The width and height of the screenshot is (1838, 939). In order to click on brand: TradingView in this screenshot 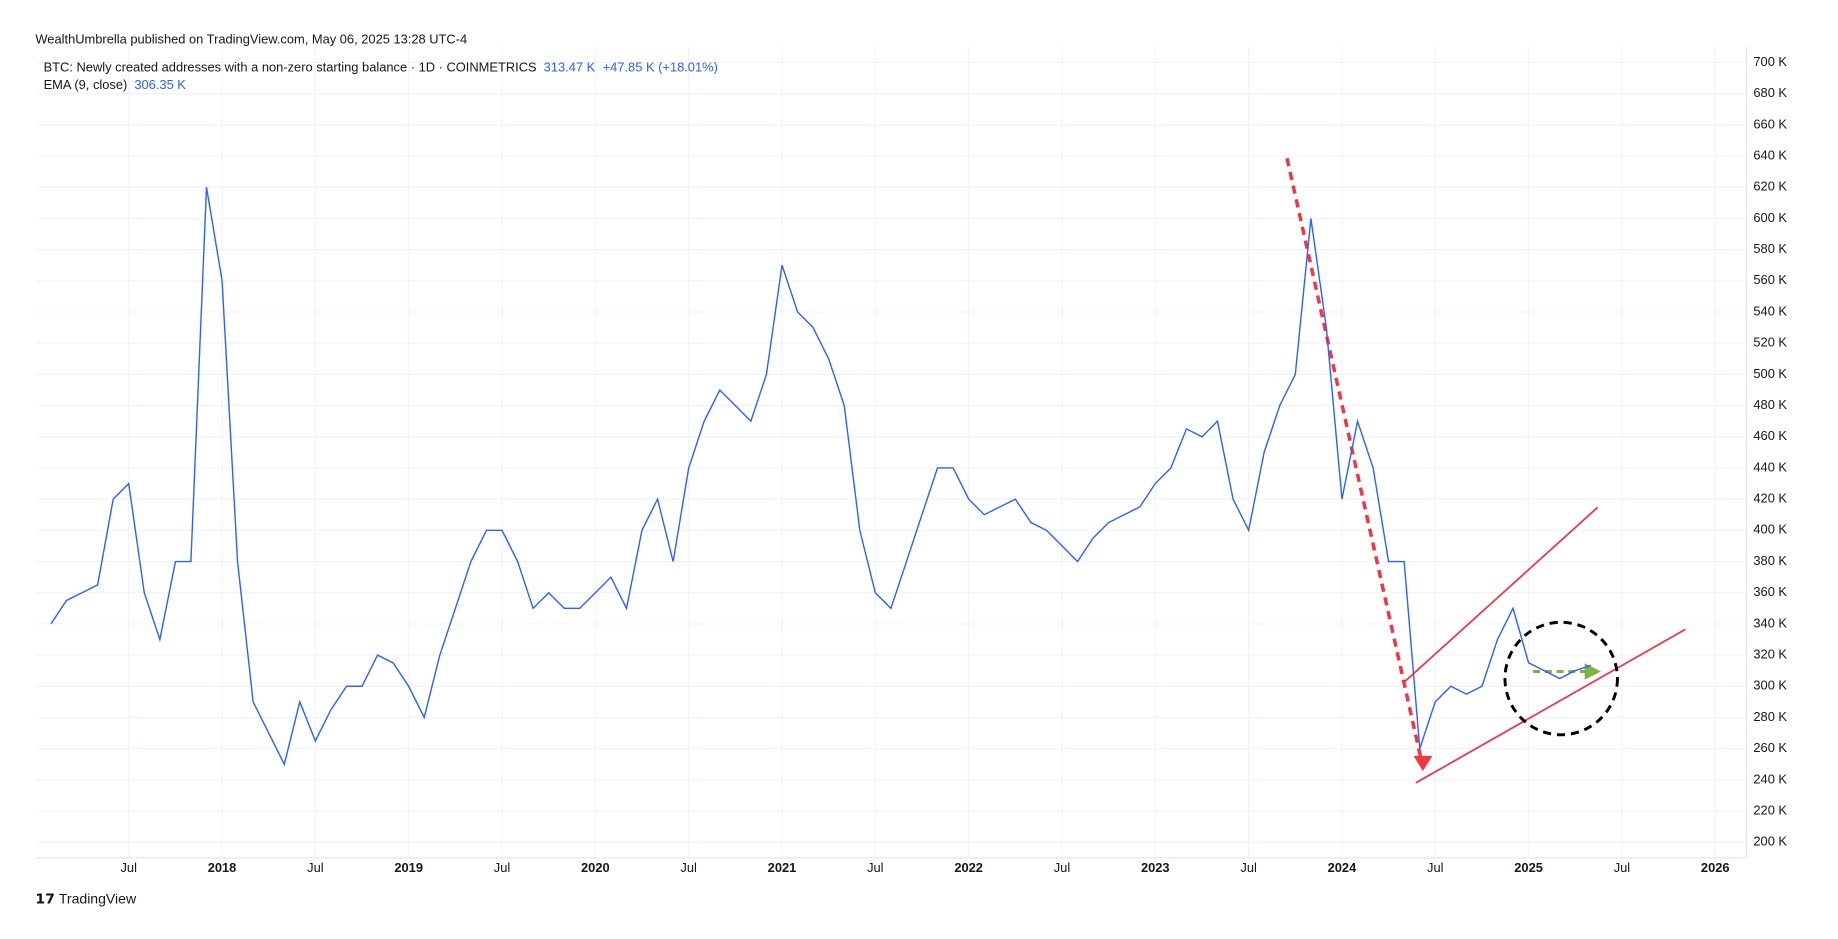, I will do `click(98, 899)`.